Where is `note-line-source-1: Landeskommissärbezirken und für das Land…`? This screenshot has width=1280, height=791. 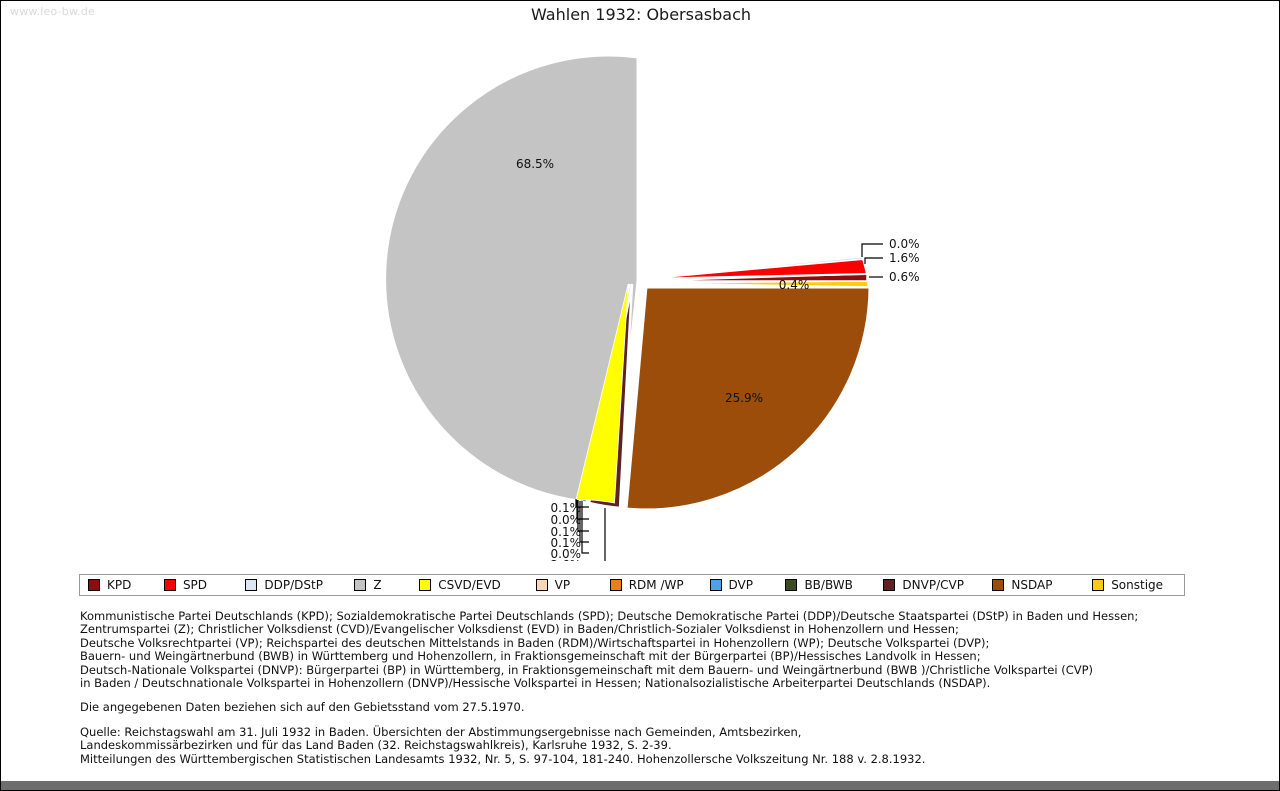 note-line-source-1: Landeskommissärbezirken und für das Land… is located at coordinates (376, 745).